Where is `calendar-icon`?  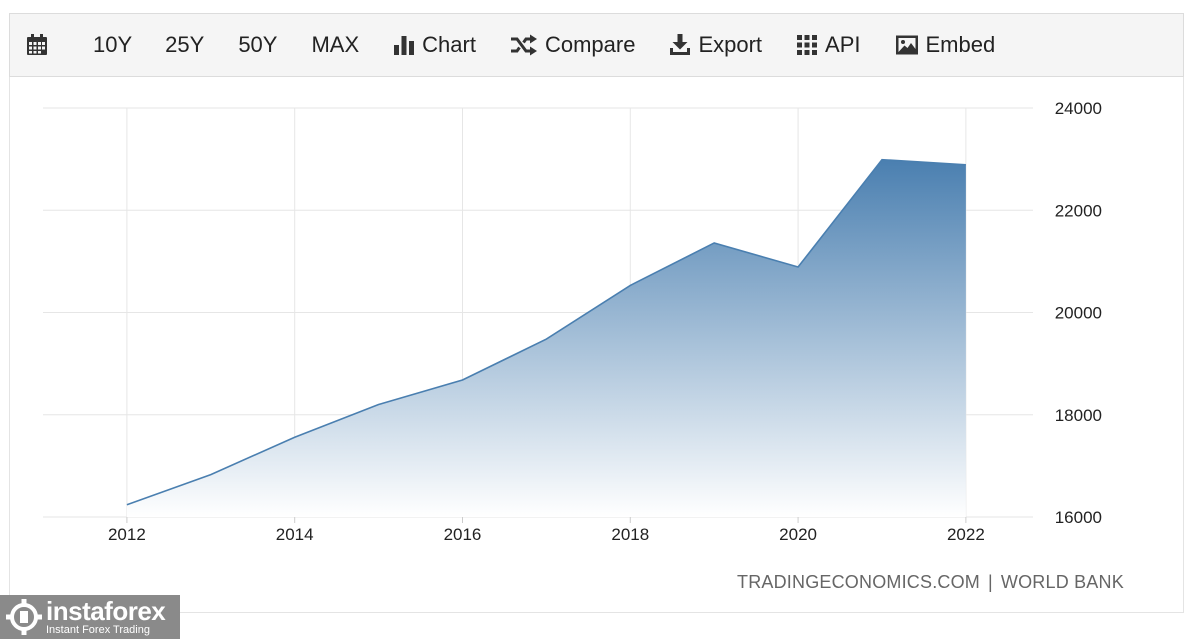
calendar-icon is located at coordinates (37, 45).